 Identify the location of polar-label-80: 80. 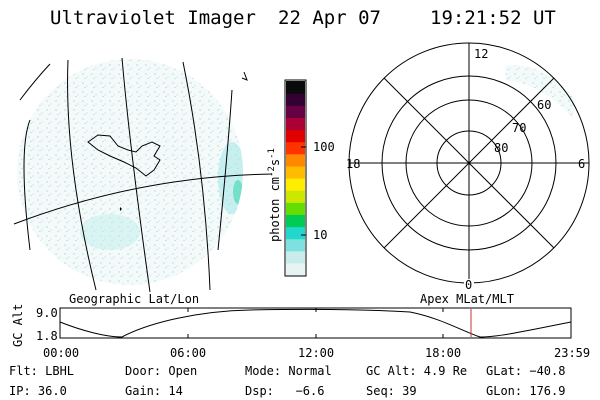
(501, 148).